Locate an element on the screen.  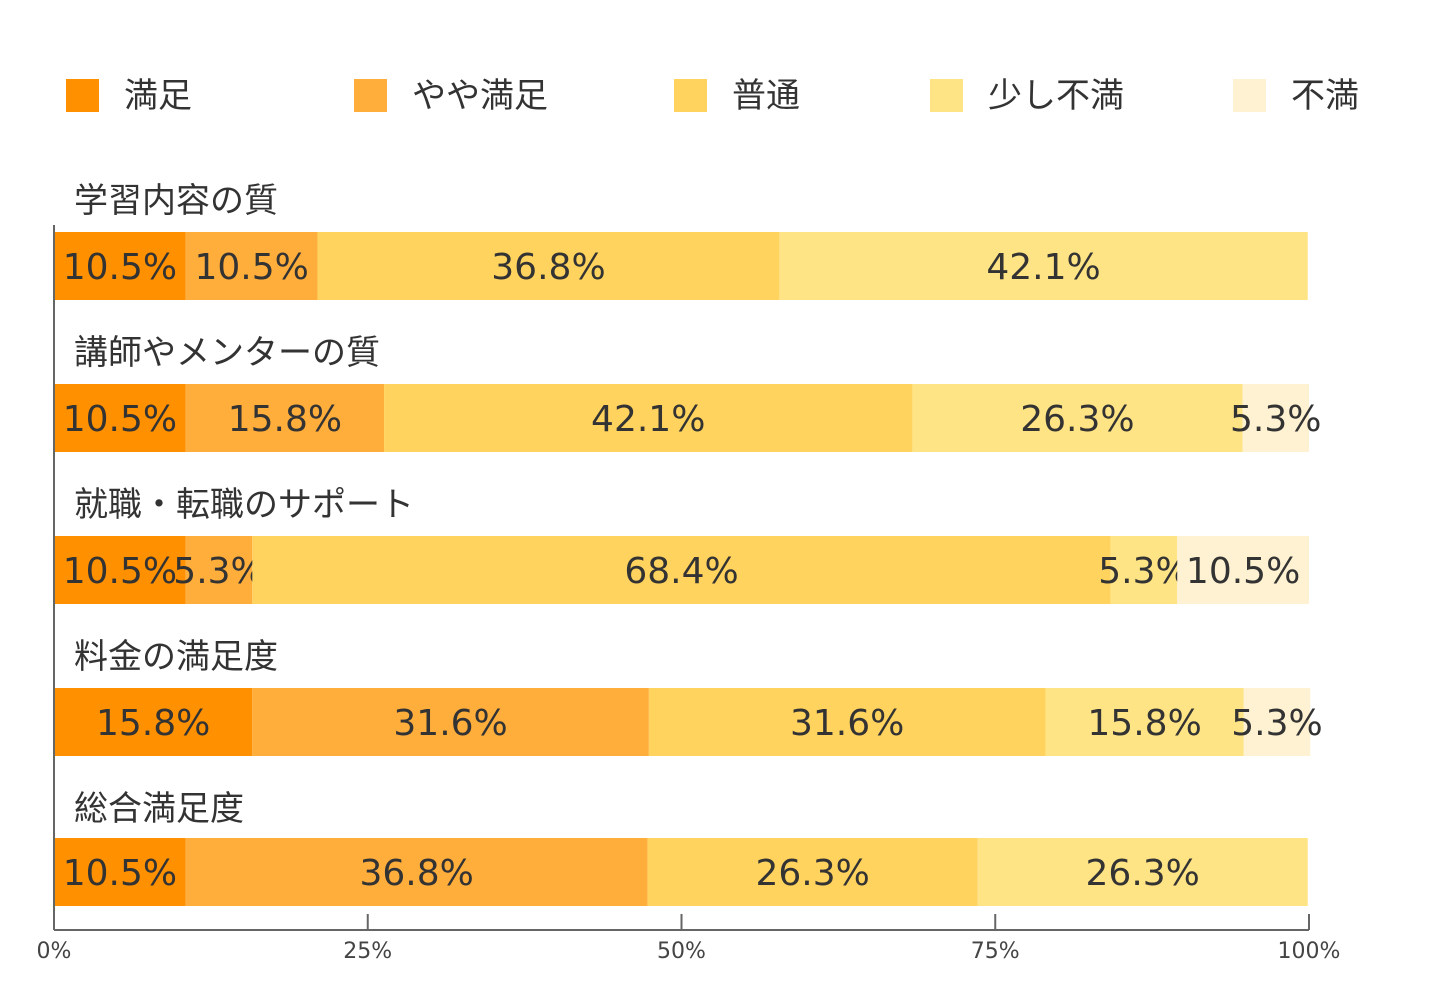
x-tick-label-2: 25% is located at coordinates (367, 951).